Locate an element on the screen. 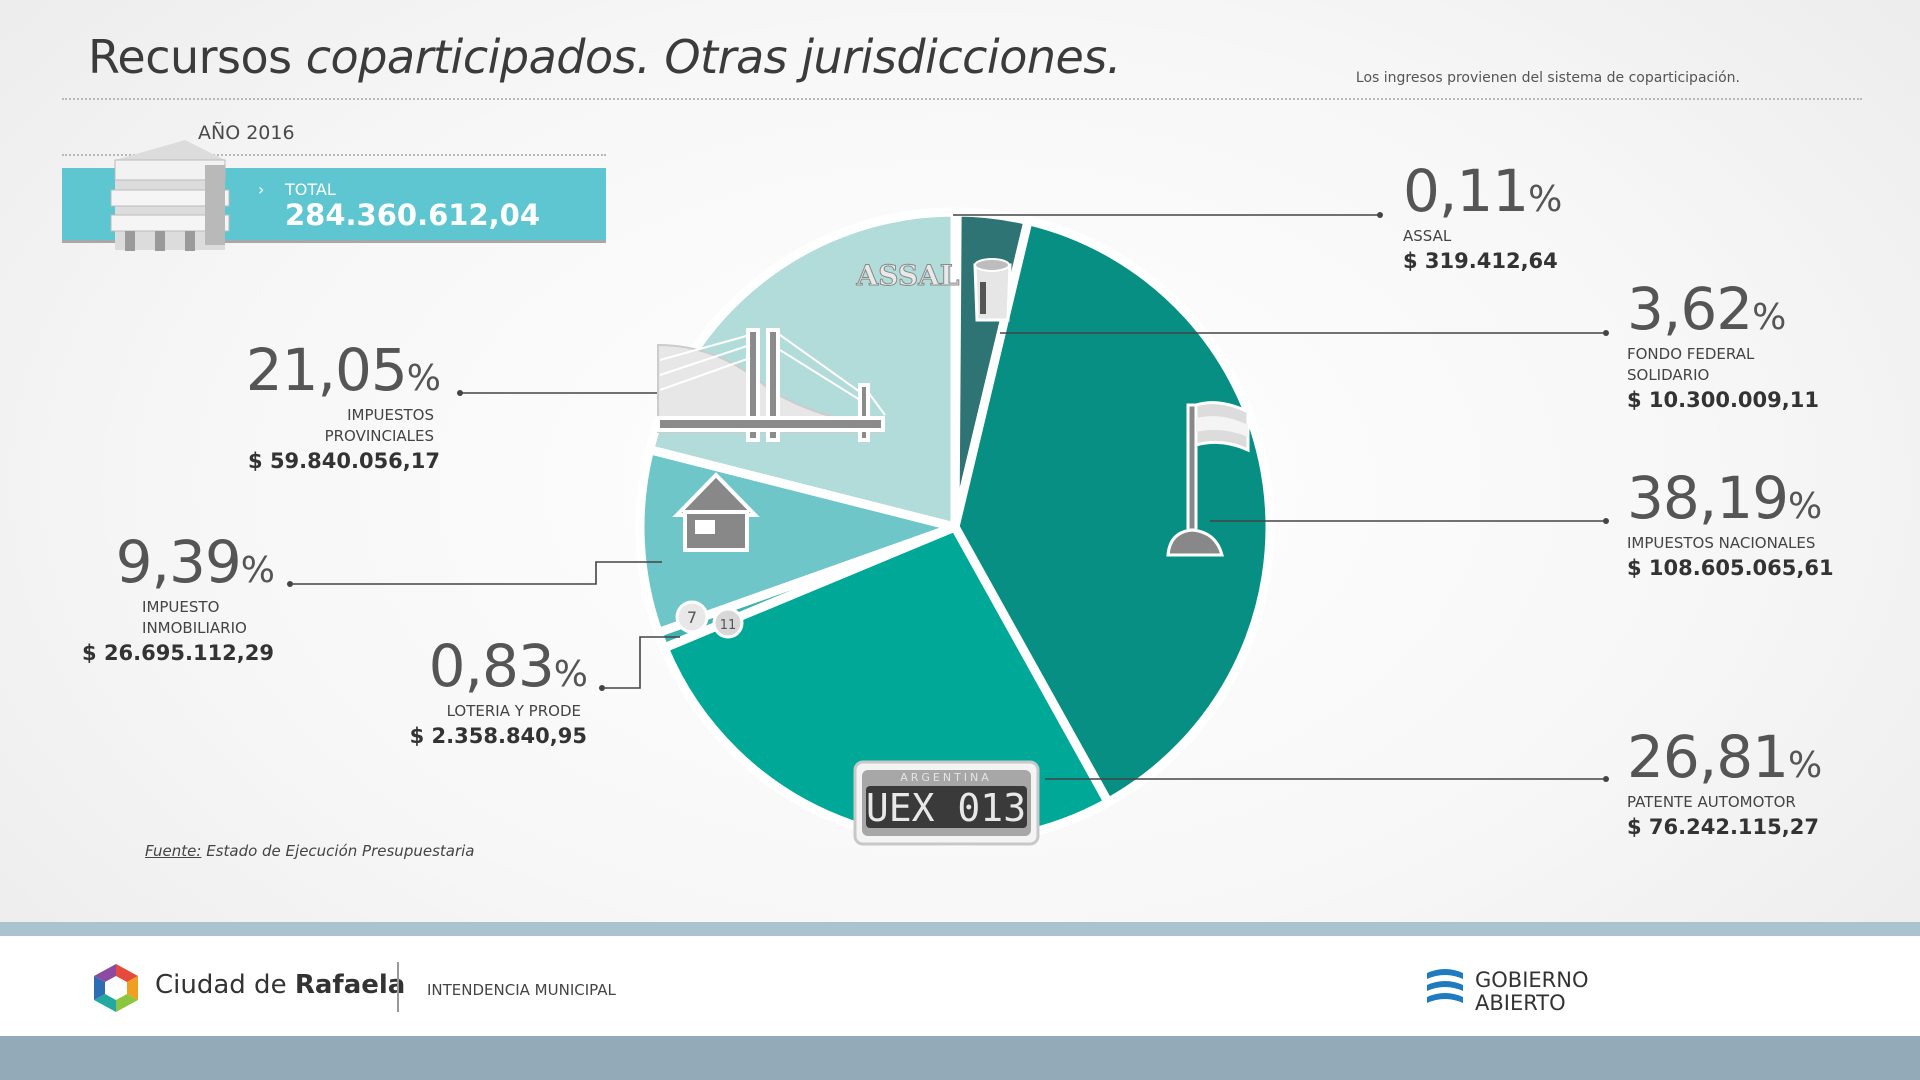 The width and height of the screenshot is (1920, 1080). label-lot: 0,83% LOTERIA Y PRODE $ 2.358.840,95 is located at coordinates (498, 690).